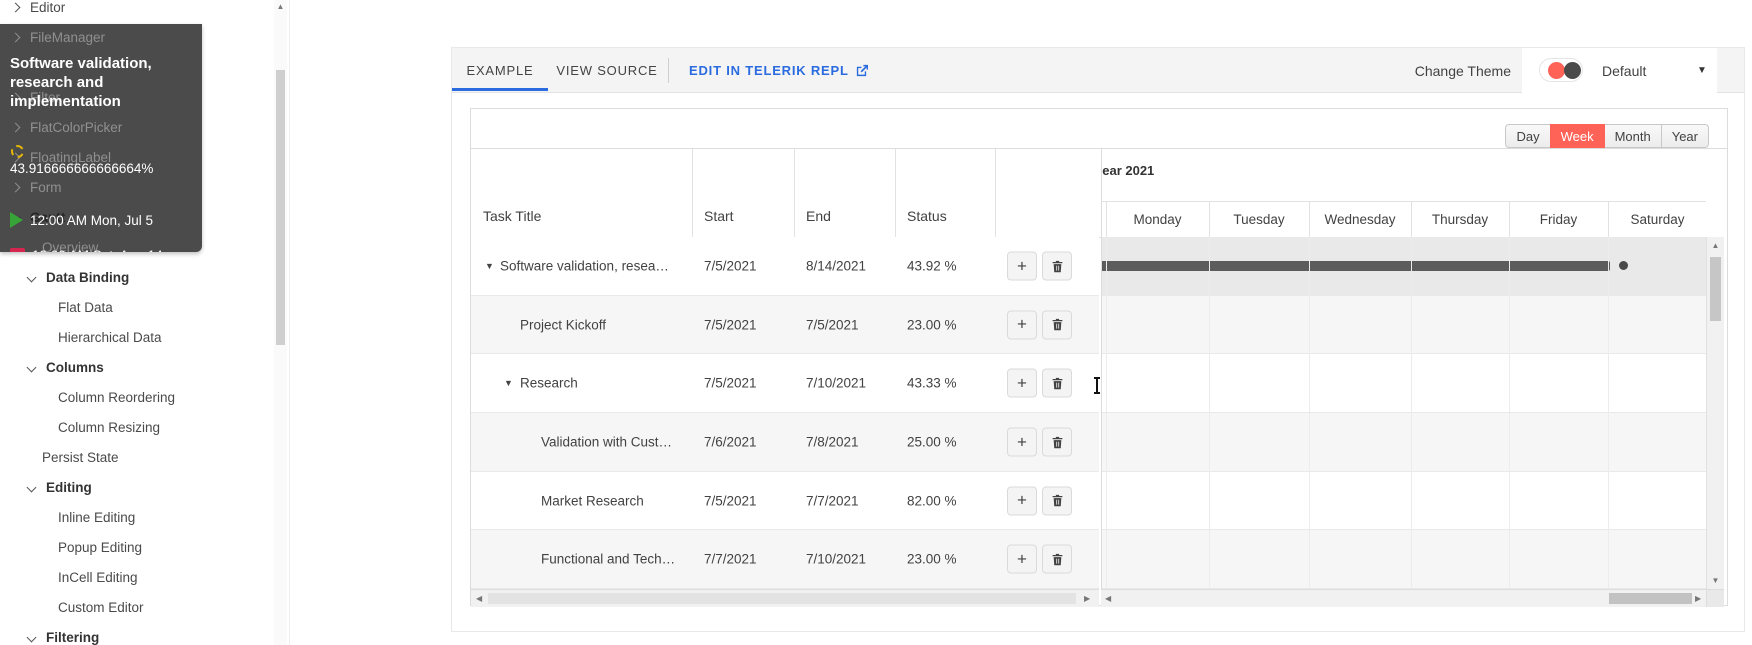 Image resolution: width=1752 pixels, height=645 pixels. I want to click on summary-task-bar, so click(1356, 266).